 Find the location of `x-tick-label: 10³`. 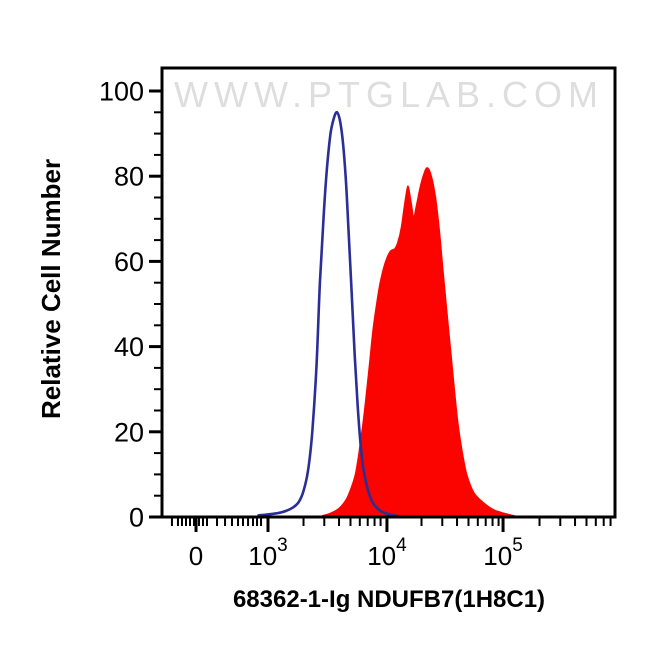

x-tick-label: 10³ is located at coordinates (268, 553).